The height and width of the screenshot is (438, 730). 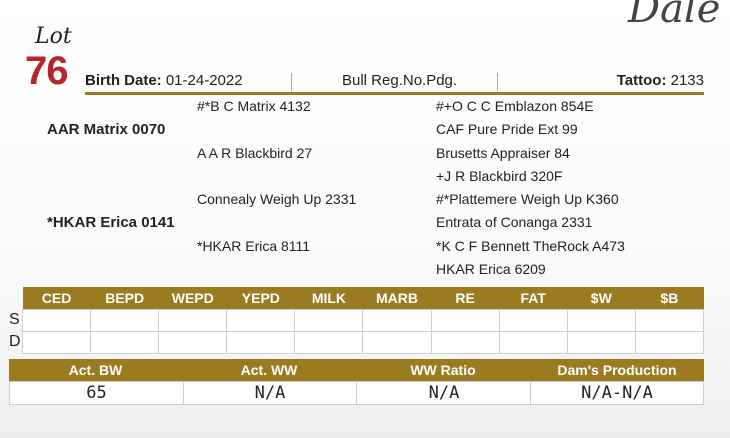 What do you see at coordinates (96, 393) in the screenshot?
I see `performance-value-birth-weight: 65` at bounding box center [96, 393].